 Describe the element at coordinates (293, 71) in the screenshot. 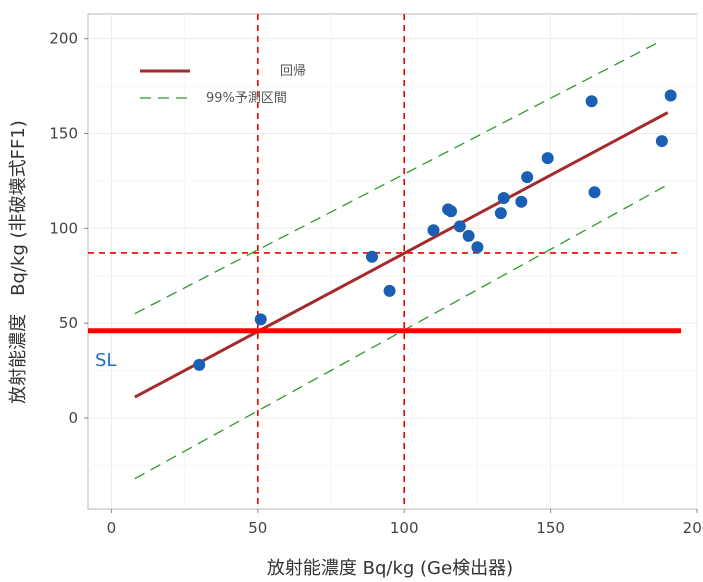

I see `legend-label-regression: 回帰` at that location.